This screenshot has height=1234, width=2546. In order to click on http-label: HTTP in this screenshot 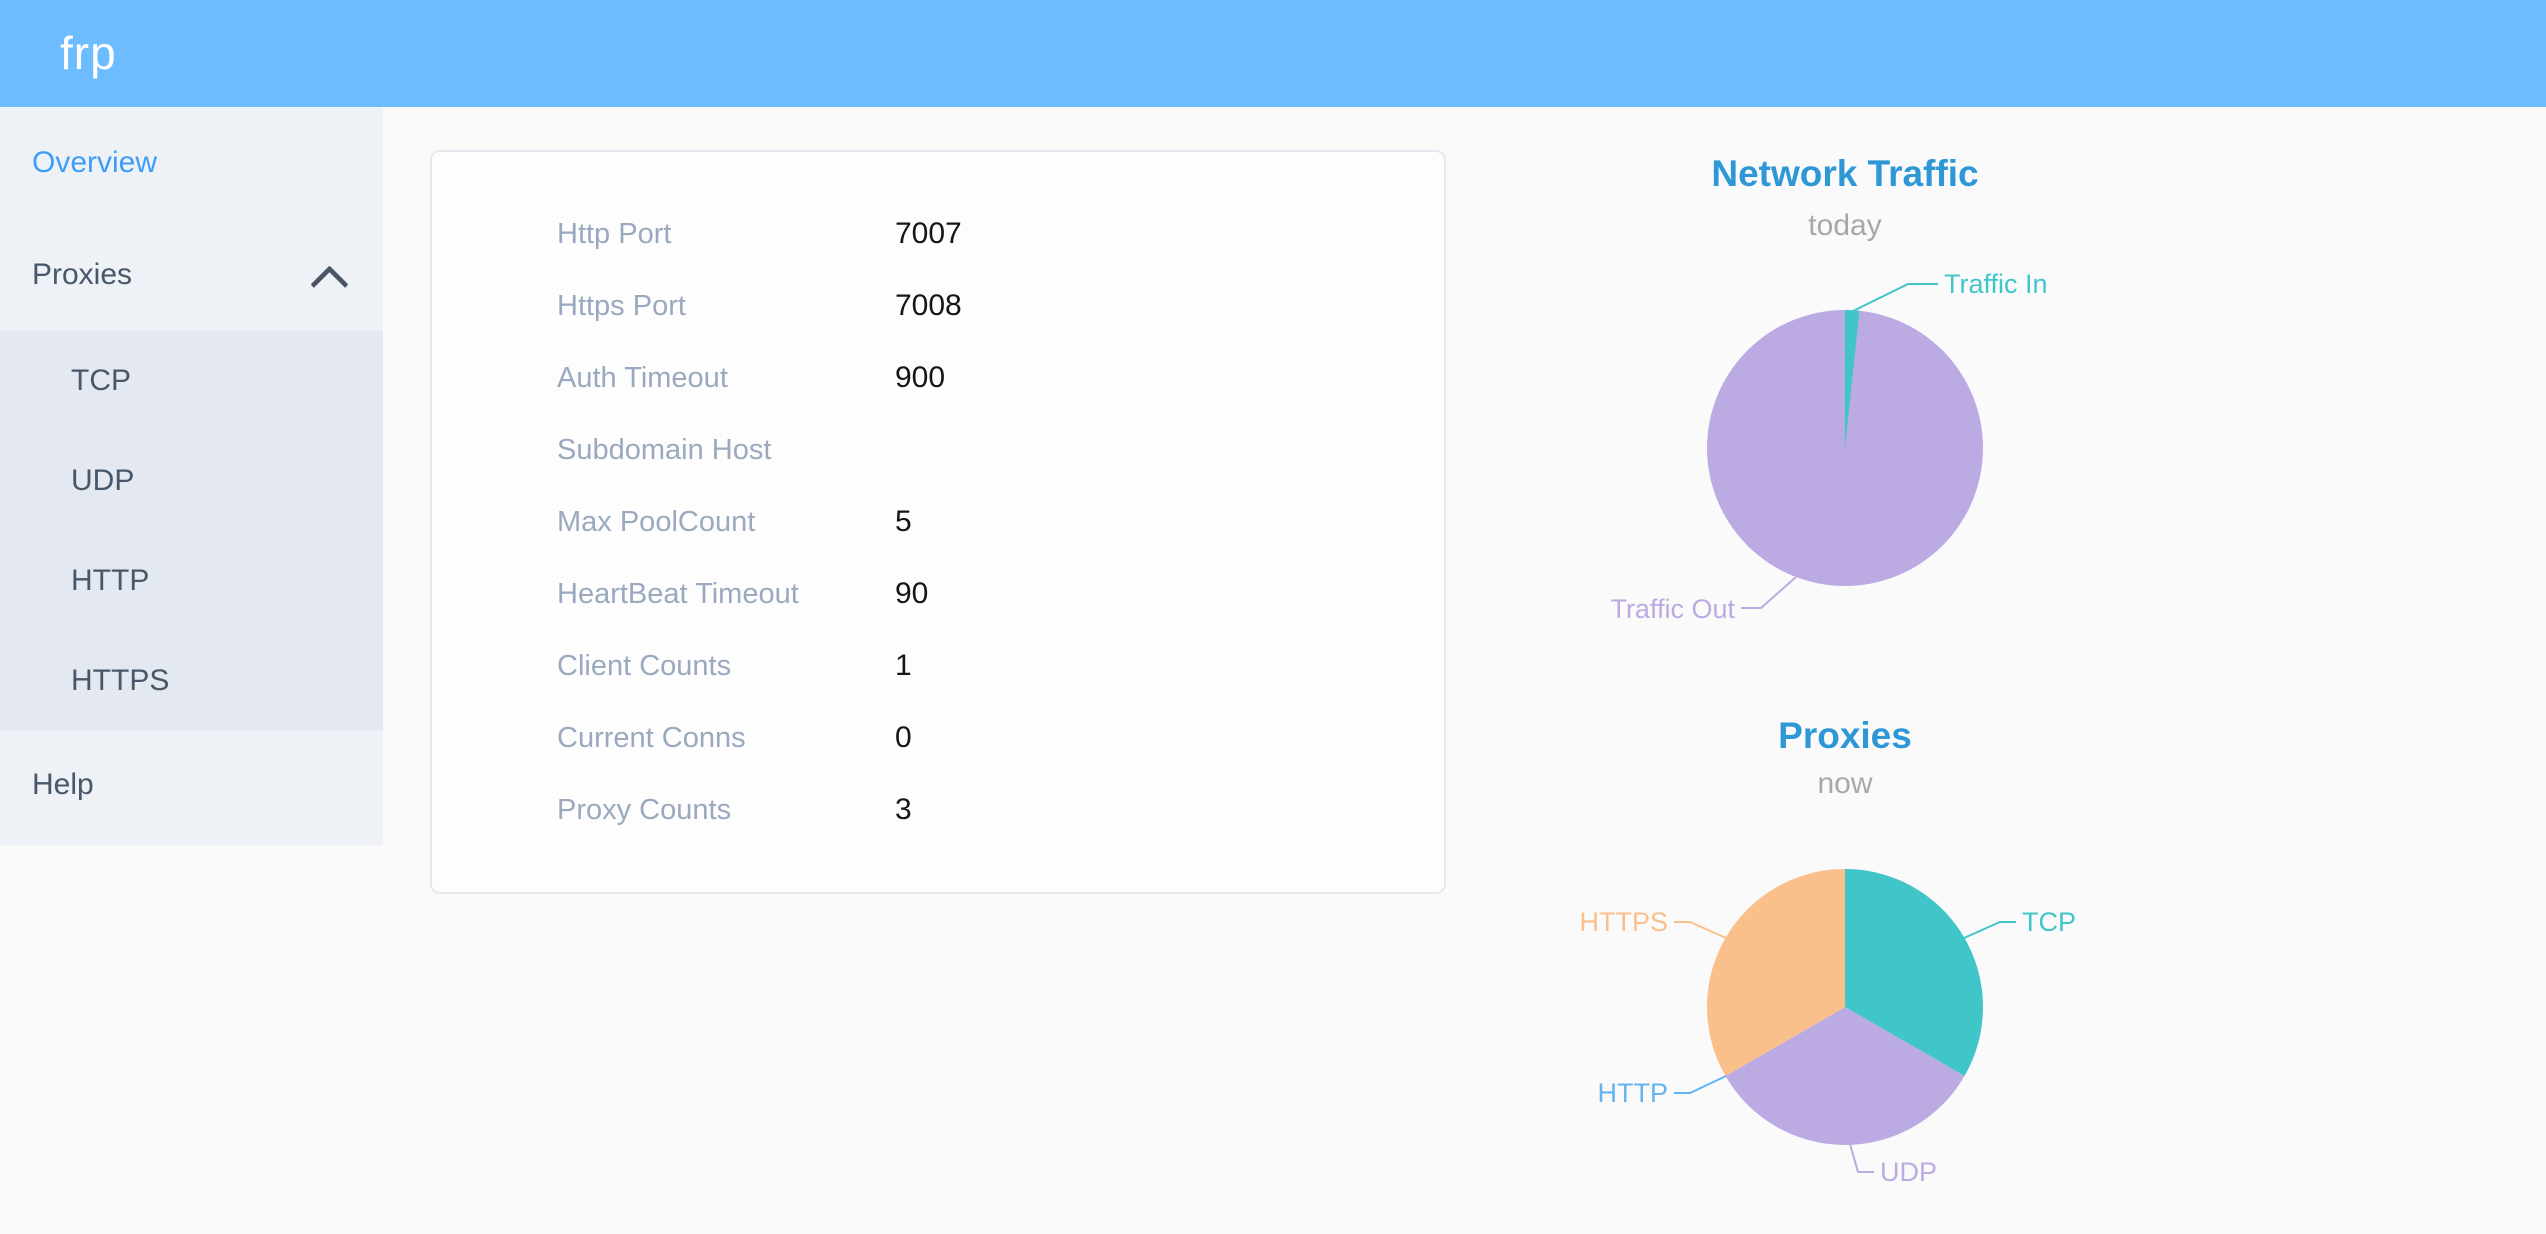, I will do `click(1633, 1093)`.